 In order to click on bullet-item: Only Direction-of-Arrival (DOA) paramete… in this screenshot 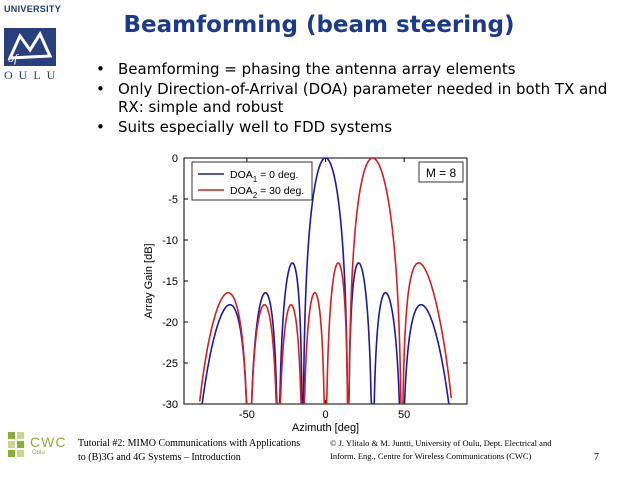, I will do `click(356, 98)`.